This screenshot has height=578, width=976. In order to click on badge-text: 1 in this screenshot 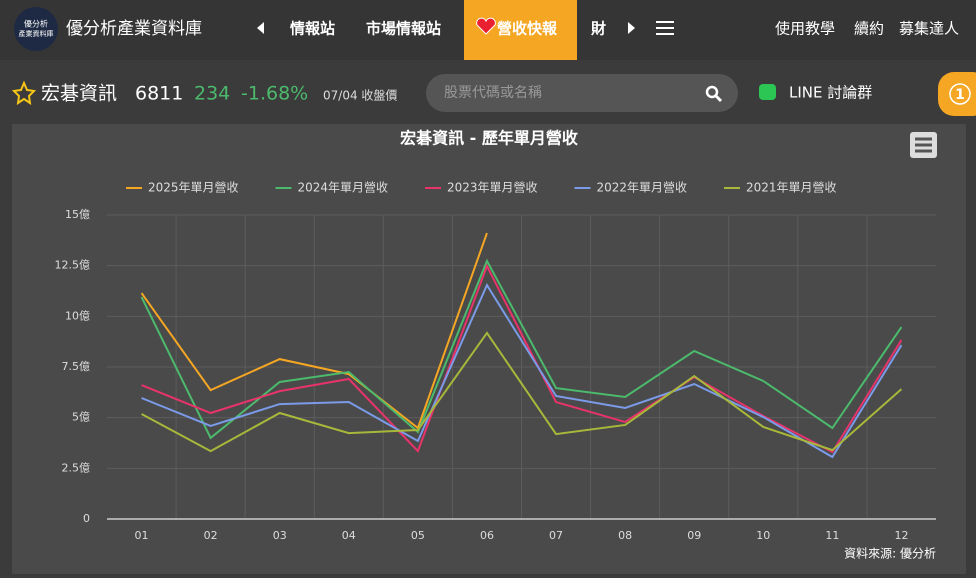, I will do `click(960, 95)`.